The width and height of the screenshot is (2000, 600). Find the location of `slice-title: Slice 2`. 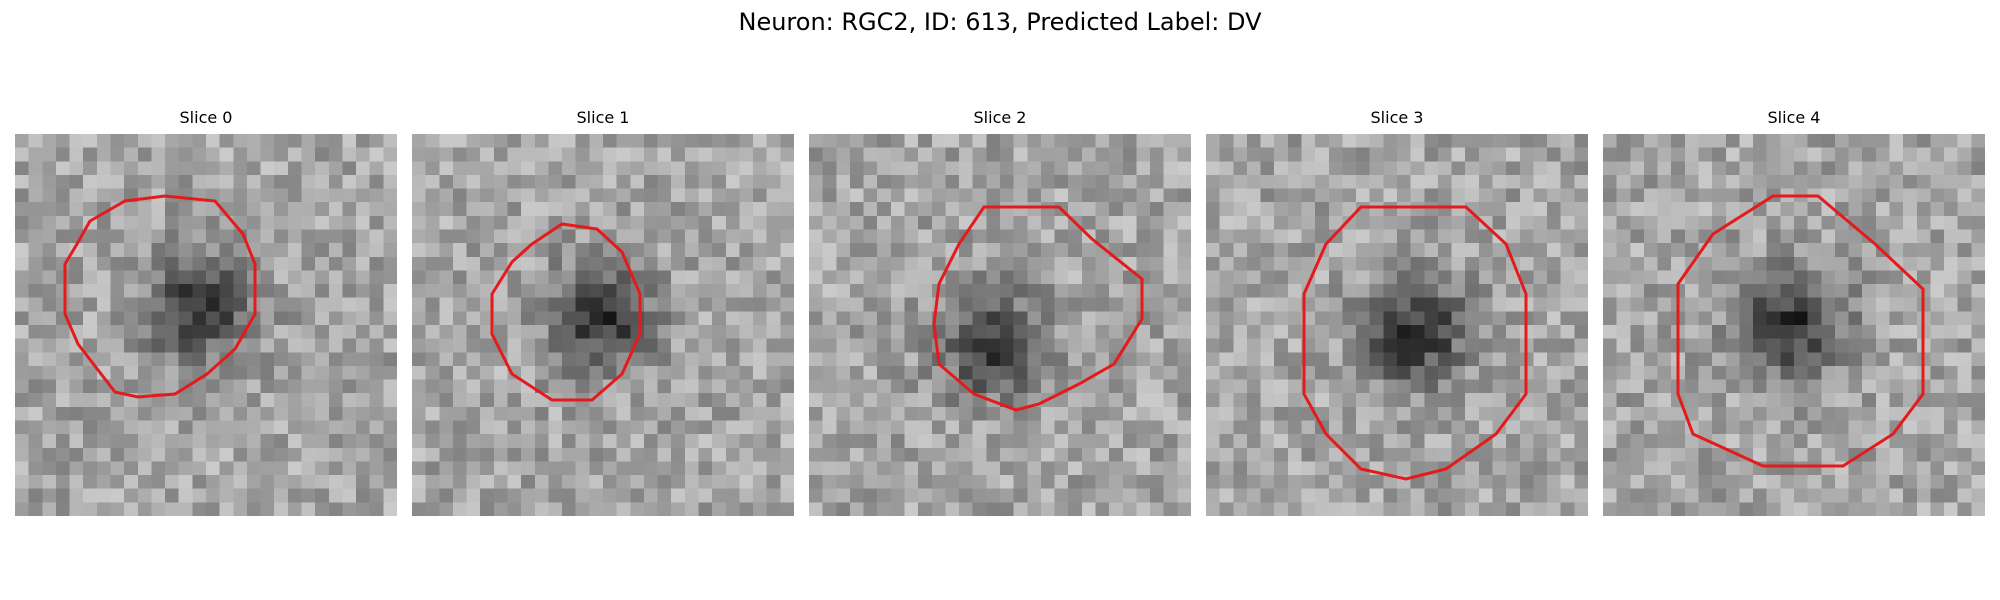

slice-title: Slice 2 is located at coordinates (1000, 117).